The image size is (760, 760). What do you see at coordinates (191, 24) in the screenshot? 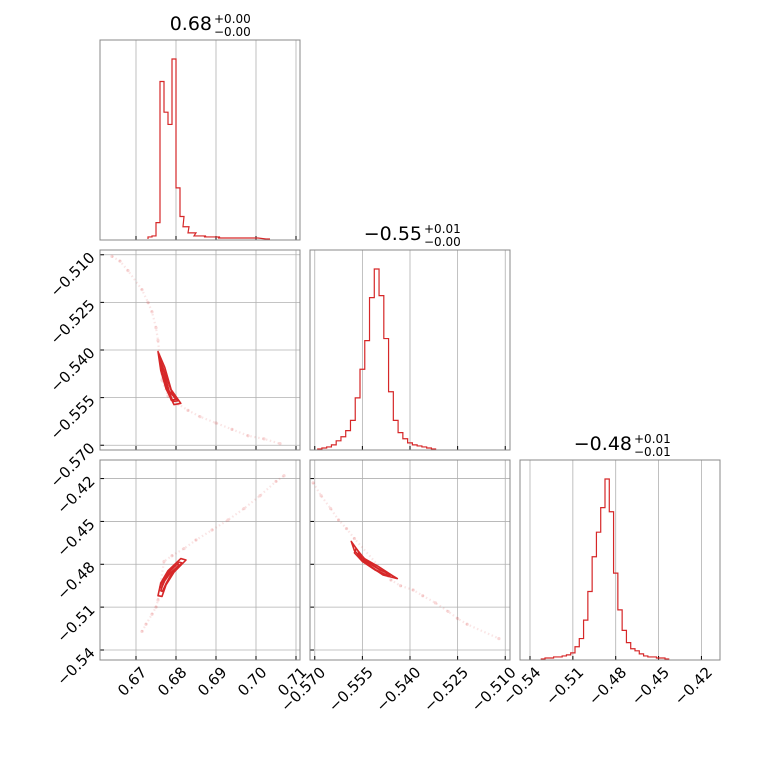
I see `title-value: 0.68` at bounding box center [191, 24].